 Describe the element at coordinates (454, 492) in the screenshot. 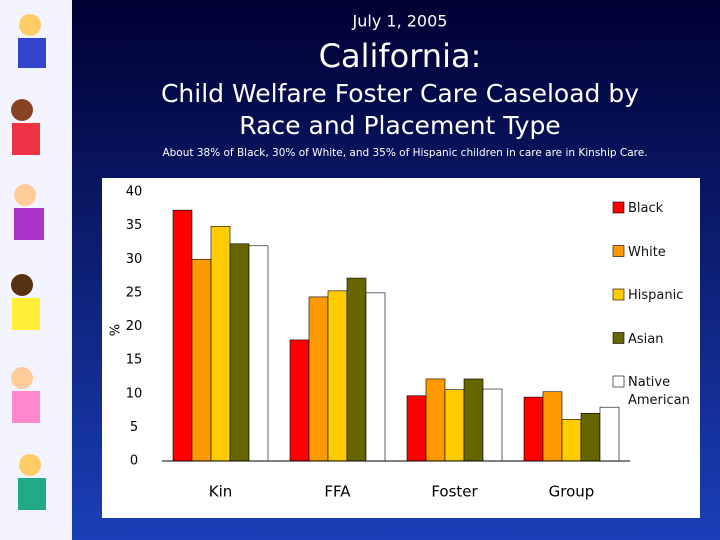

I see `x-tick-label: Foster` at that location.